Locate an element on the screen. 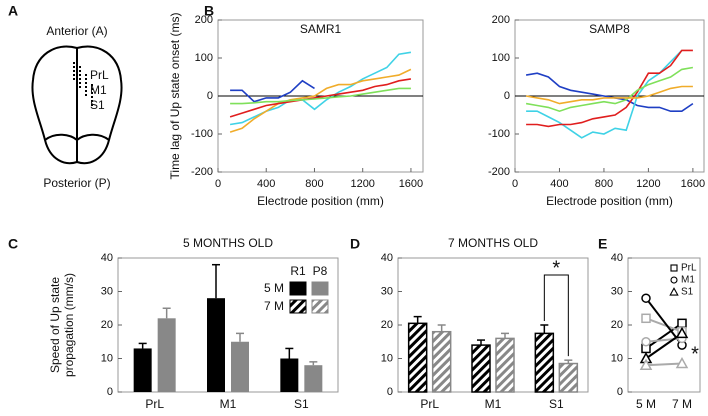 Image resolution: width=708 pixels, height=416 pixels. chart-panel: D 7 MONTHS OLD 0 10 20 30 40 PrL M1 S1 * is located at coordinates (469, 323).